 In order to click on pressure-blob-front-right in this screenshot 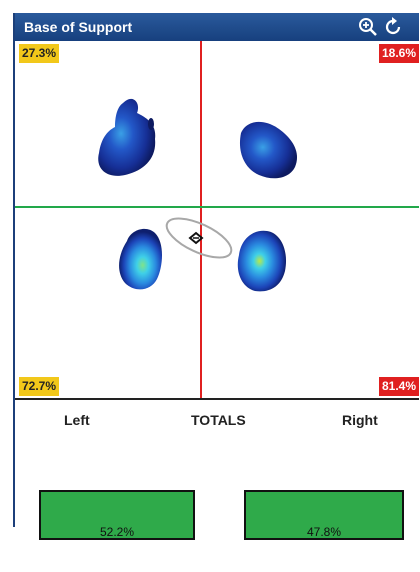, I will do `click(268, 150)`.